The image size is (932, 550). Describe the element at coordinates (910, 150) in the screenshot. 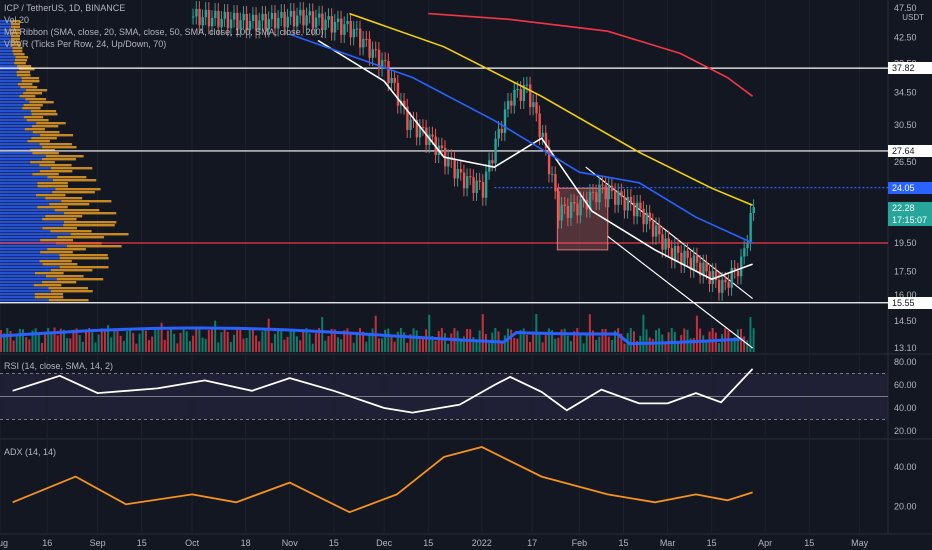

I see `price-level-tag: 27.64` at that location.